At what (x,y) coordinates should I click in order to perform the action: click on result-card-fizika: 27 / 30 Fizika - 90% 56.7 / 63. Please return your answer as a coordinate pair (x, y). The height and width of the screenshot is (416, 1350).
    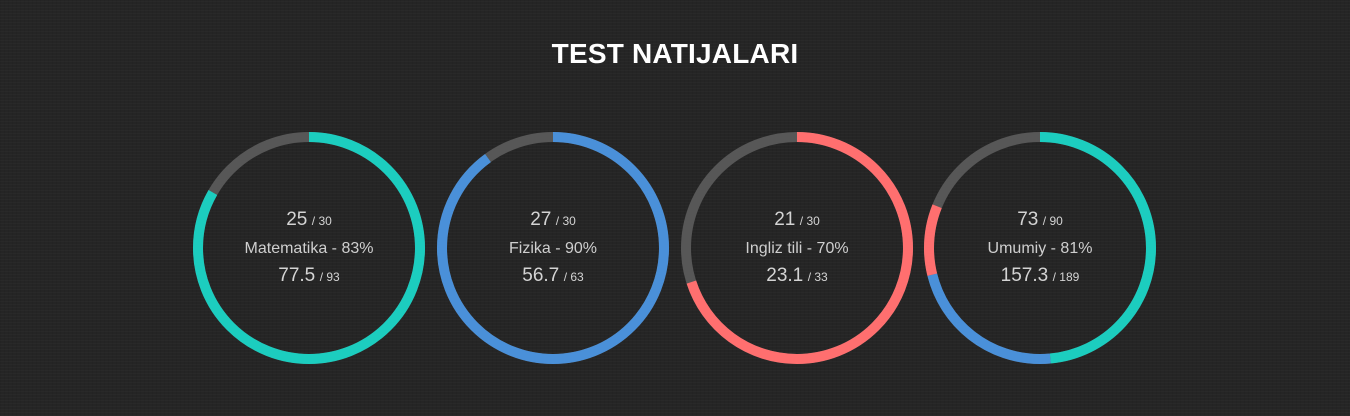
    Looking at the image, I should click on (553, 248).